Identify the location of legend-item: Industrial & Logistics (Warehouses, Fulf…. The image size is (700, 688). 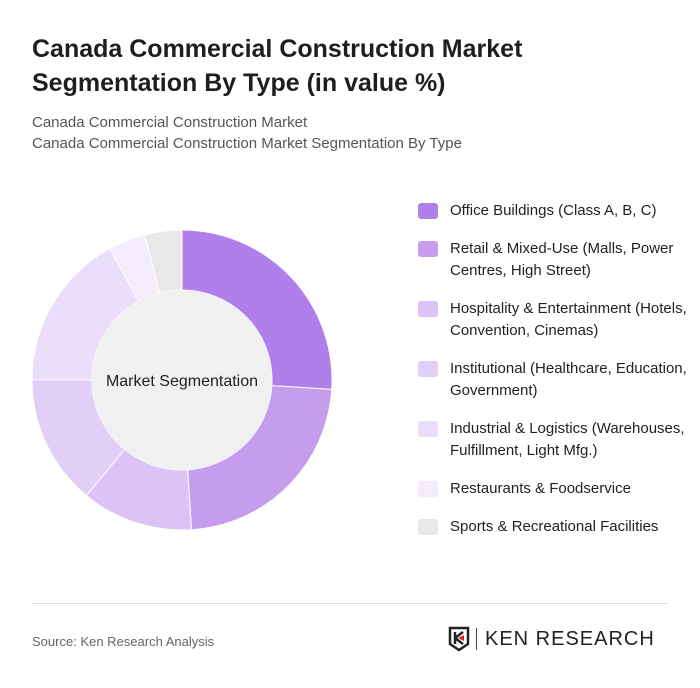
(553, 440).